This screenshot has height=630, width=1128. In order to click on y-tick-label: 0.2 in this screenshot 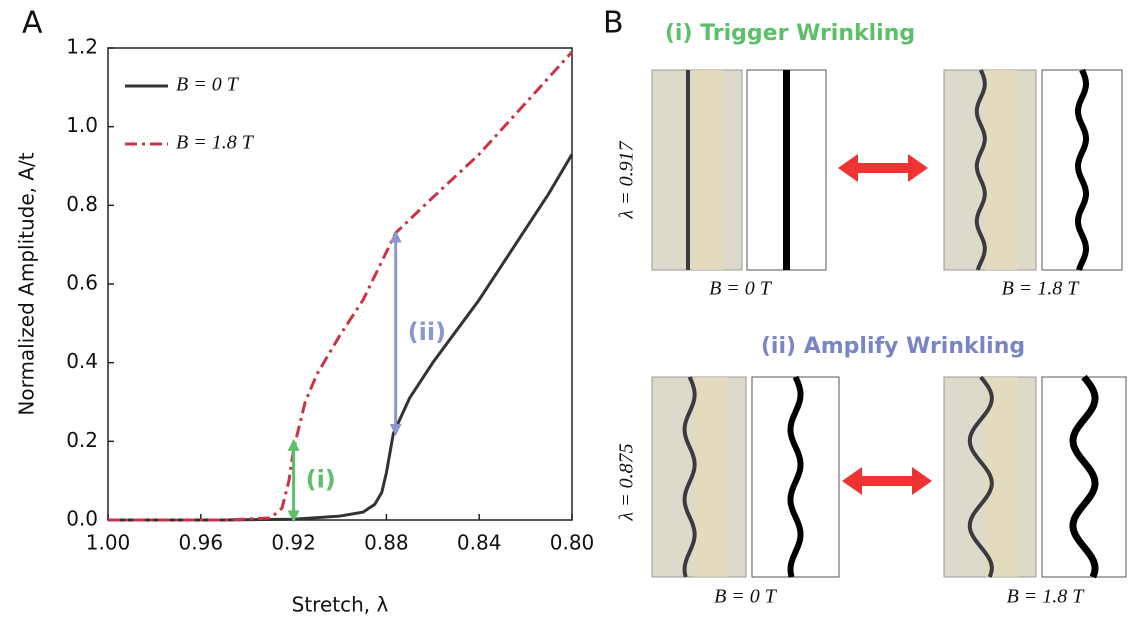, I will do `click(82, 440)`.